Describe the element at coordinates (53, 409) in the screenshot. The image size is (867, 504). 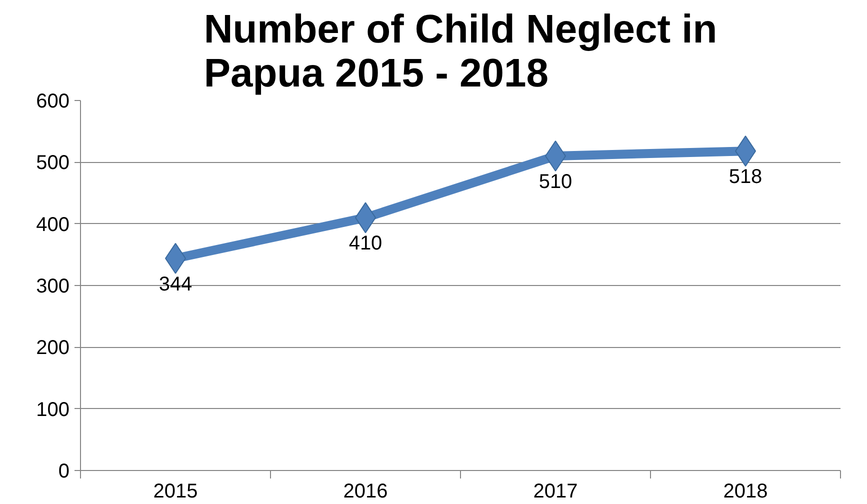
I see `y-tick-label: 100` at that location.